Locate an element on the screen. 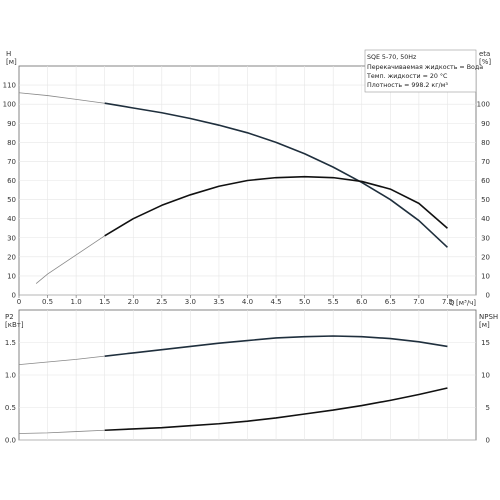 This screenshot has height=500, width=500. x-tick-label: 7.0 is located at coordinates (418, 302).